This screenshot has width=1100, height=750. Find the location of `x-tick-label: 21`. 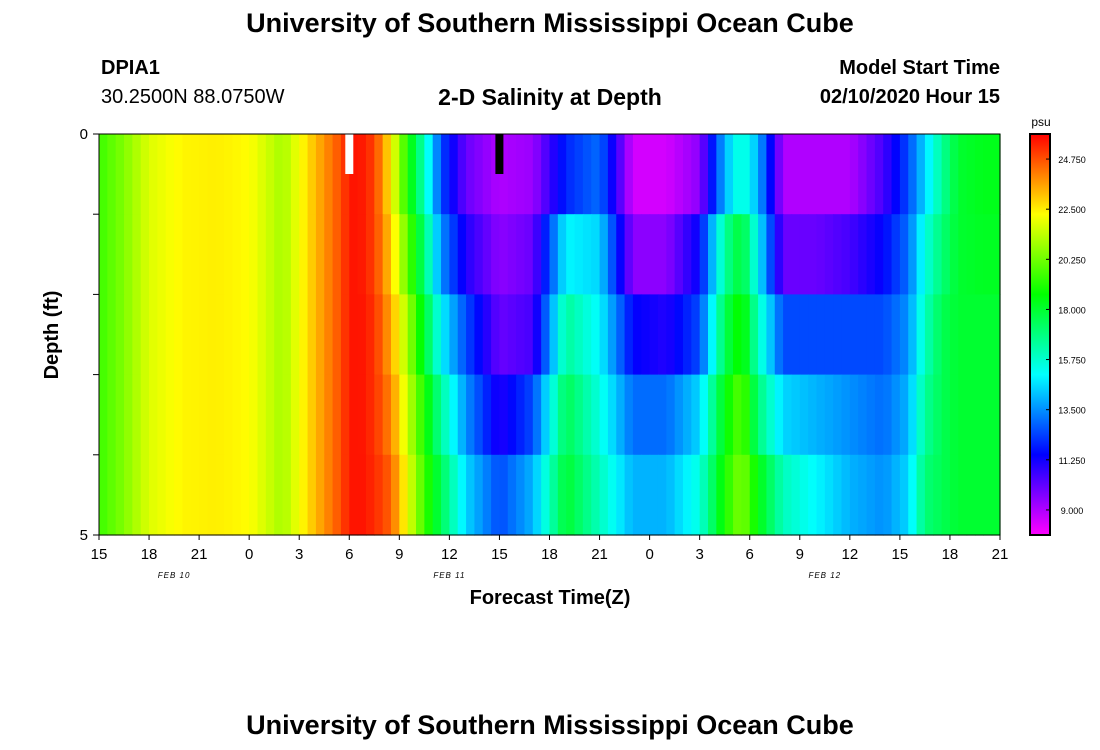

x-tick-label: 21 is located at coordinates (1000, 554).